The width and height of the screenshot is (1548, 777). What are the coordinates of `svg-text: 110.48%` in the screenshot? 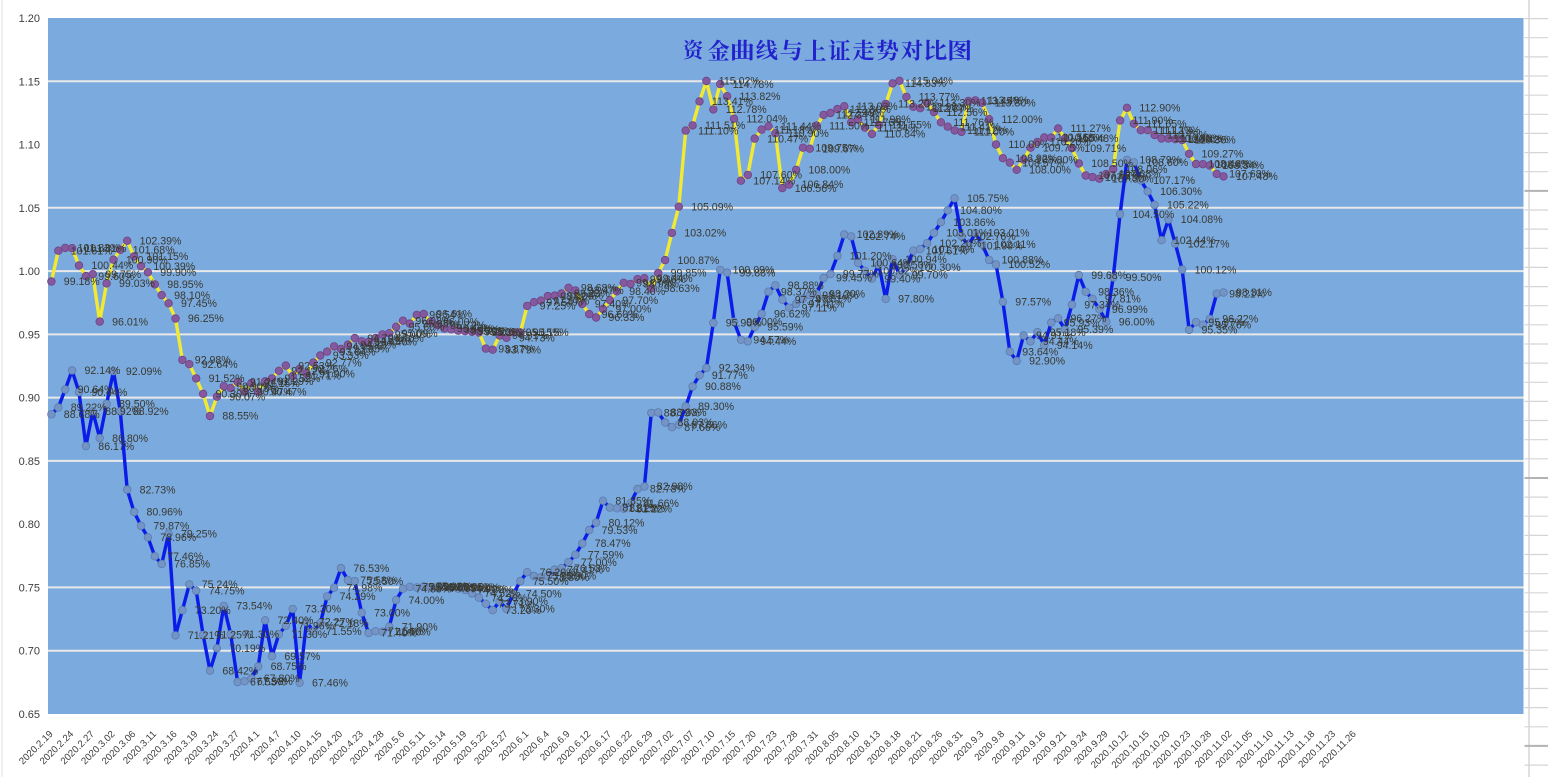 It's located at (1098, 139).